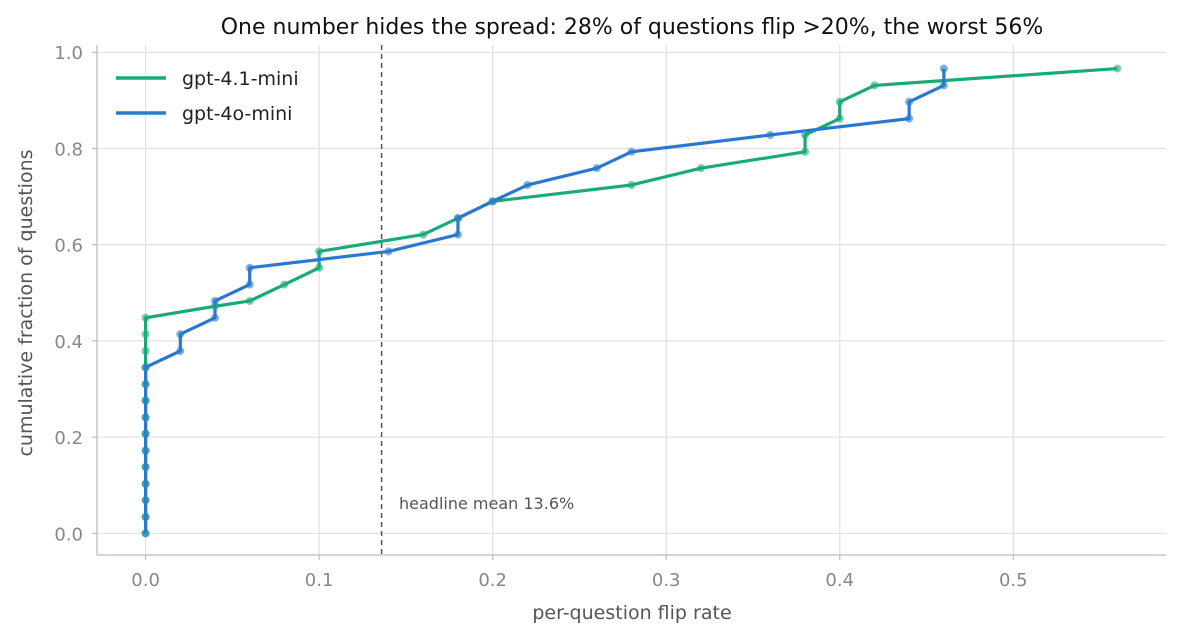 The image size is (1181, 640). I want to click on y-axis-title: cumulative fraction of questions, so click(26, 302).